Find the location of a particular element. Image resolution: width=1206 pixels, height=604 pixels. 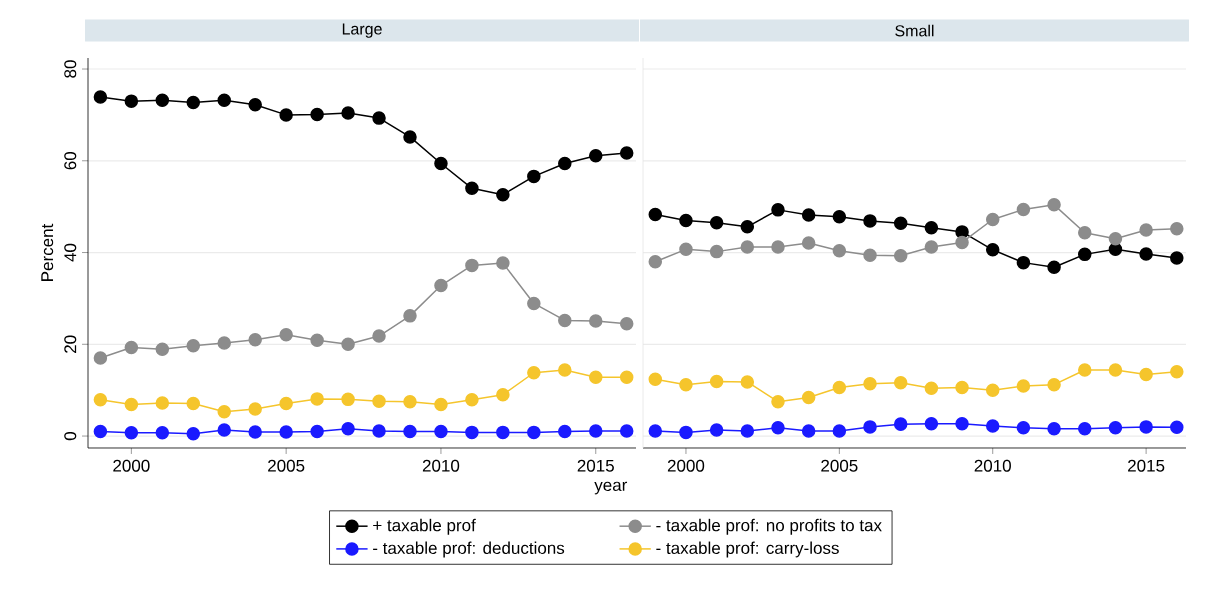

x-tick-label: 2015 is located at coordinates (595, 465).